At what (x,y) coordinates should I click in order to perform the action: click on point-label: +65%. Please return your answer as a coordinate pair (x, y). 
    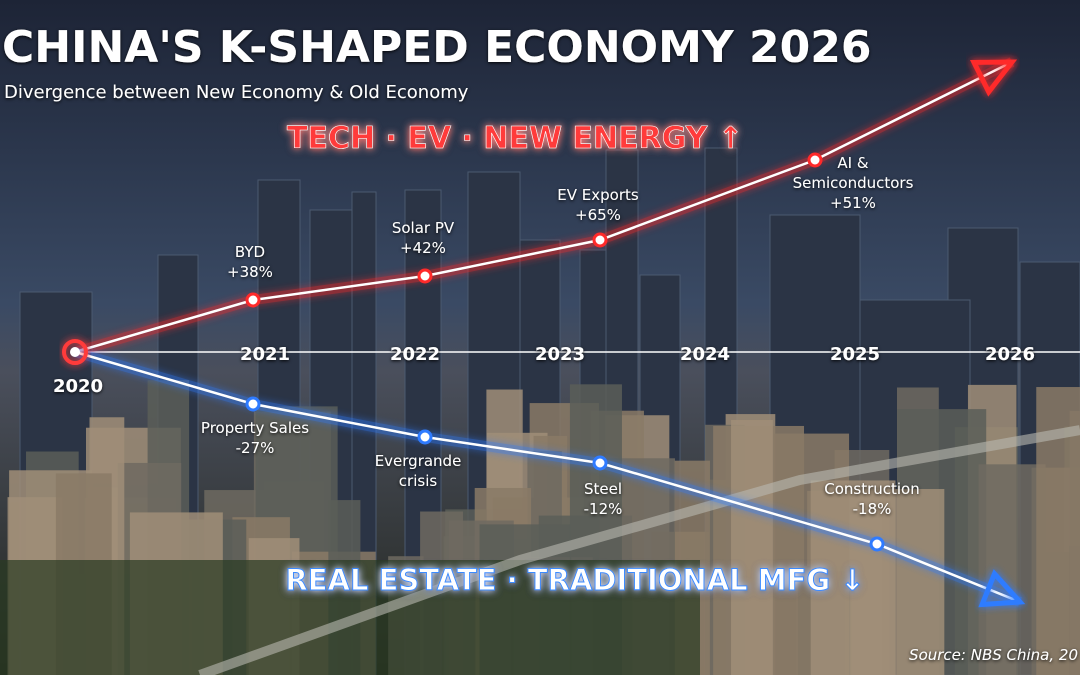
    Looking at the image, I should click on (598, 215).